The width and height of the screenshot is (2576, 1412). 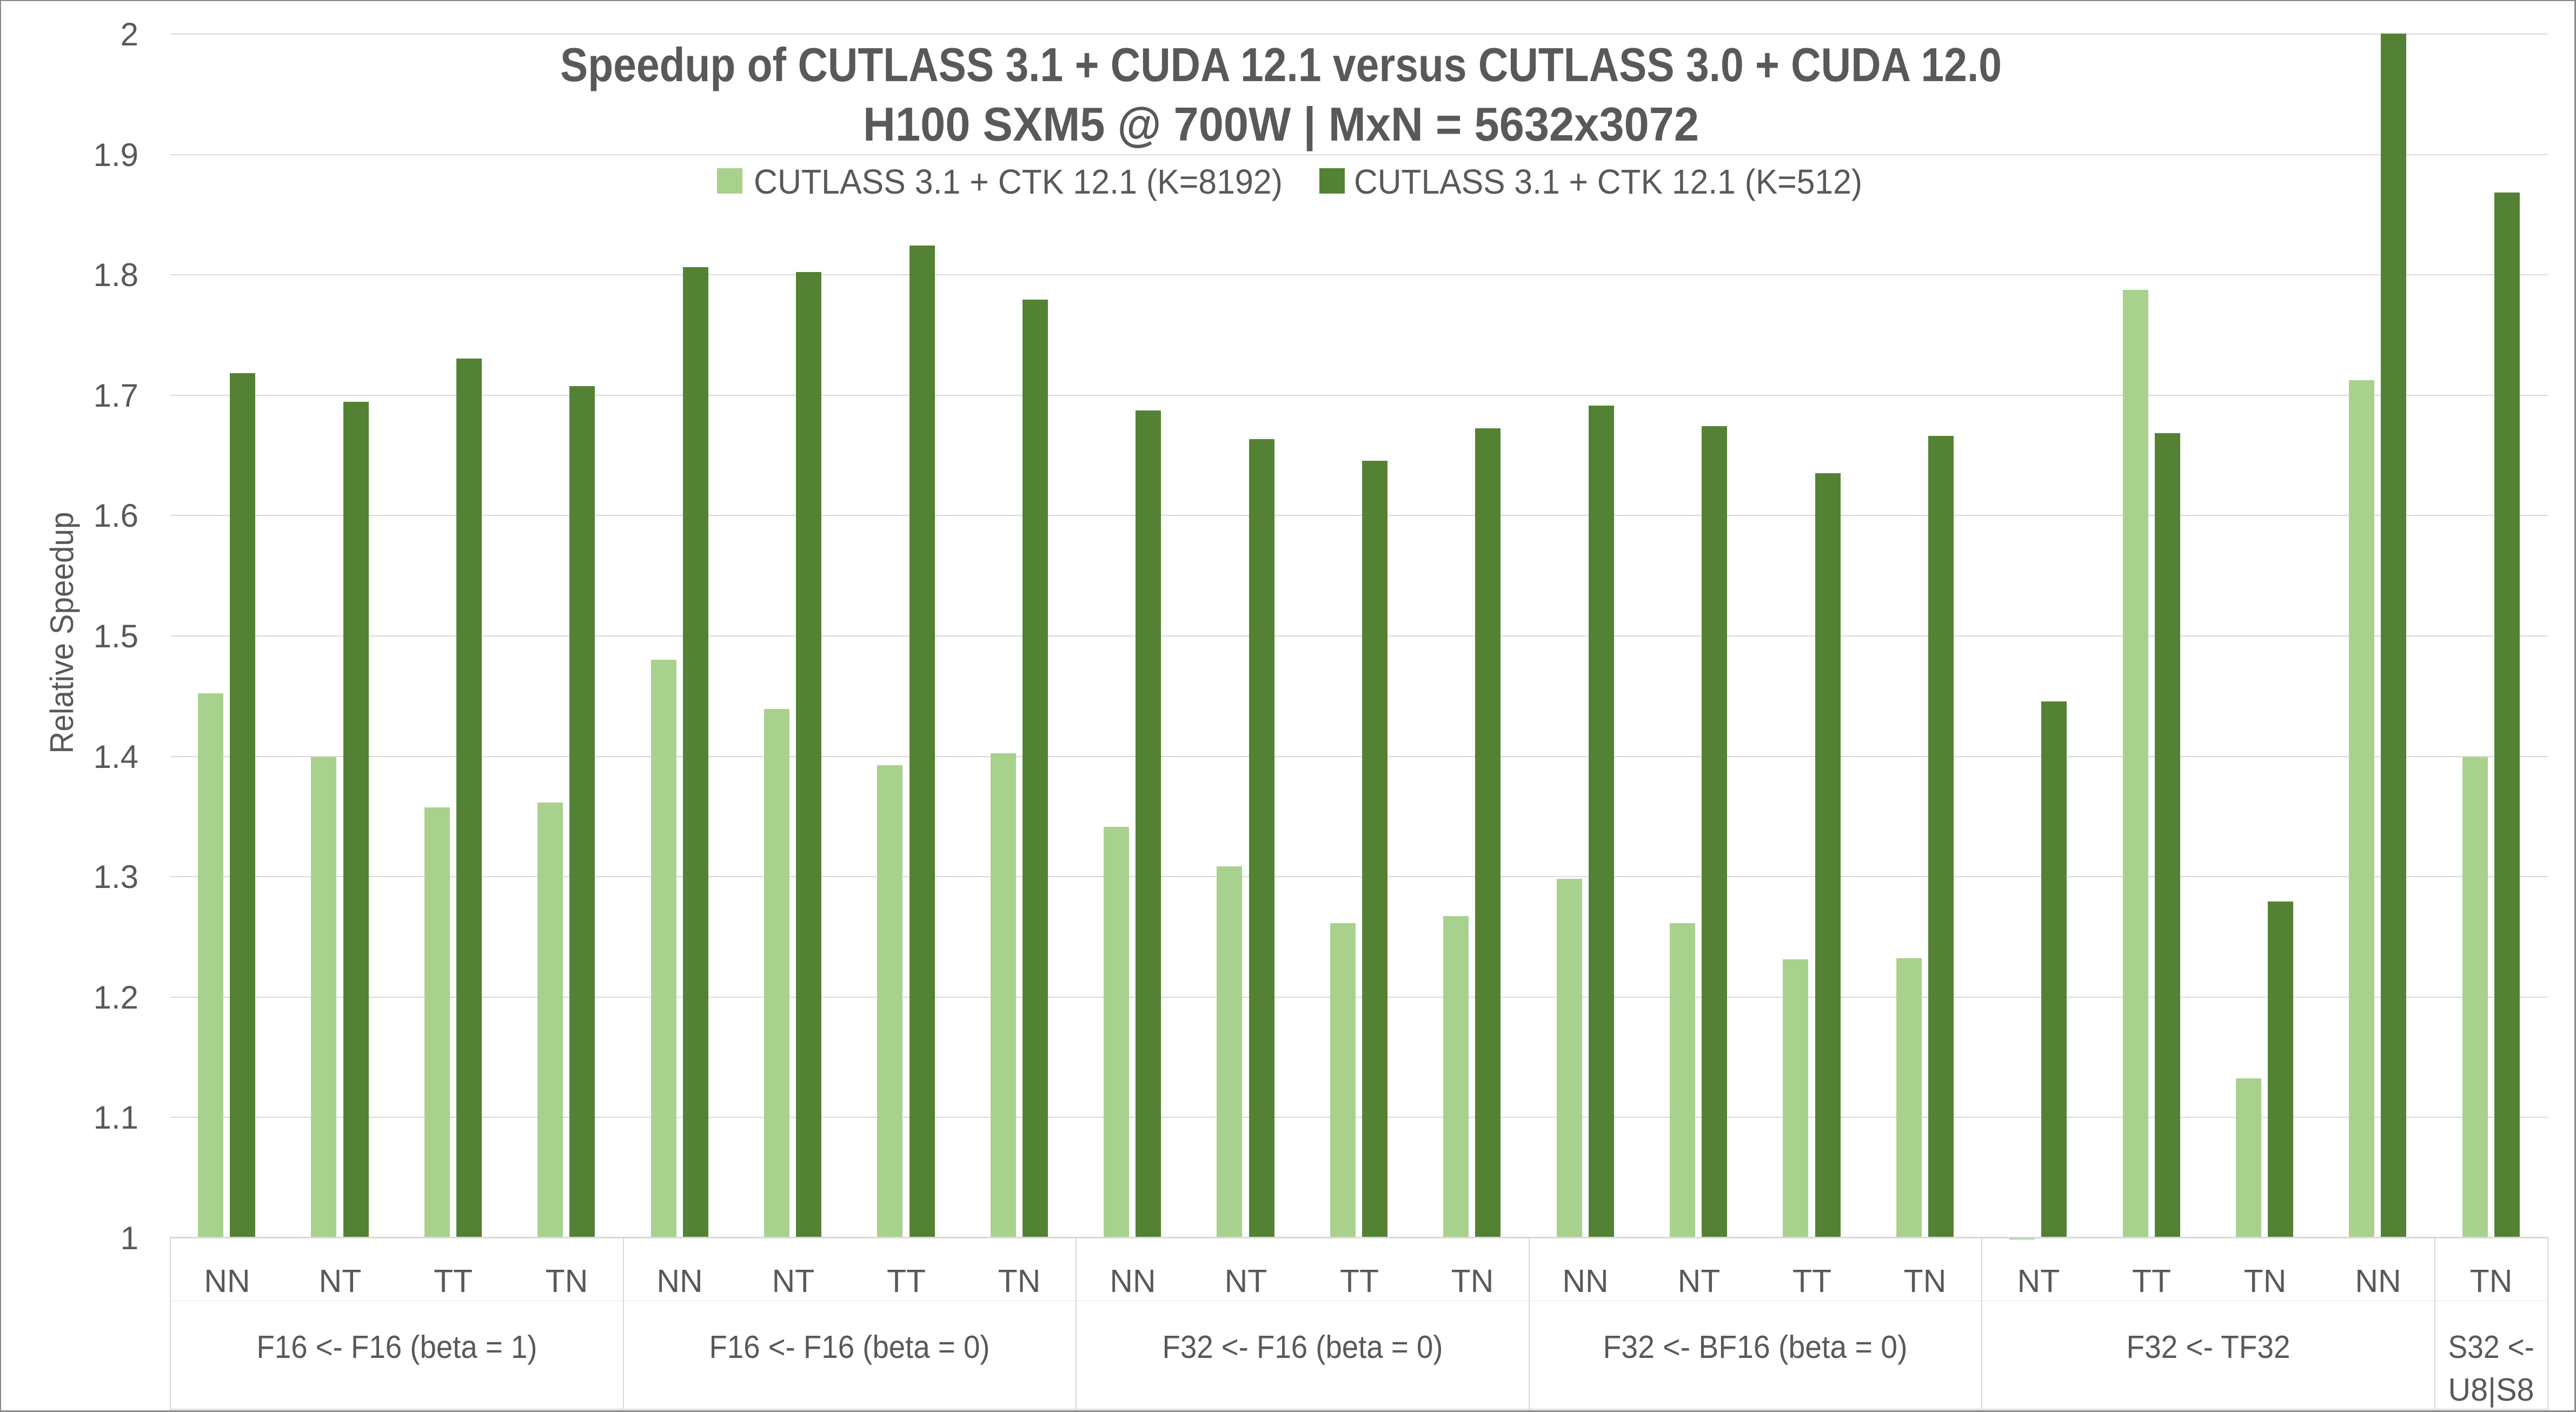 I want to click on svg-text: 1.5, so click(x=116, y=636).